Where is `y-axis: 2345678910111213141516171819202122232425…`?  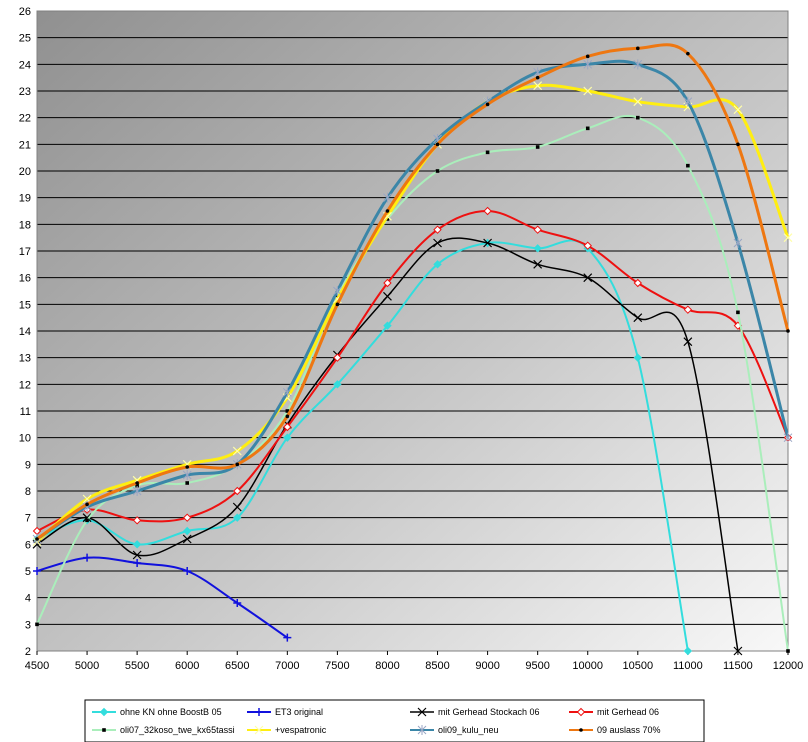
y-axis: 2345678910111213141516171819202122232425… is located at coordinates (25, 332).